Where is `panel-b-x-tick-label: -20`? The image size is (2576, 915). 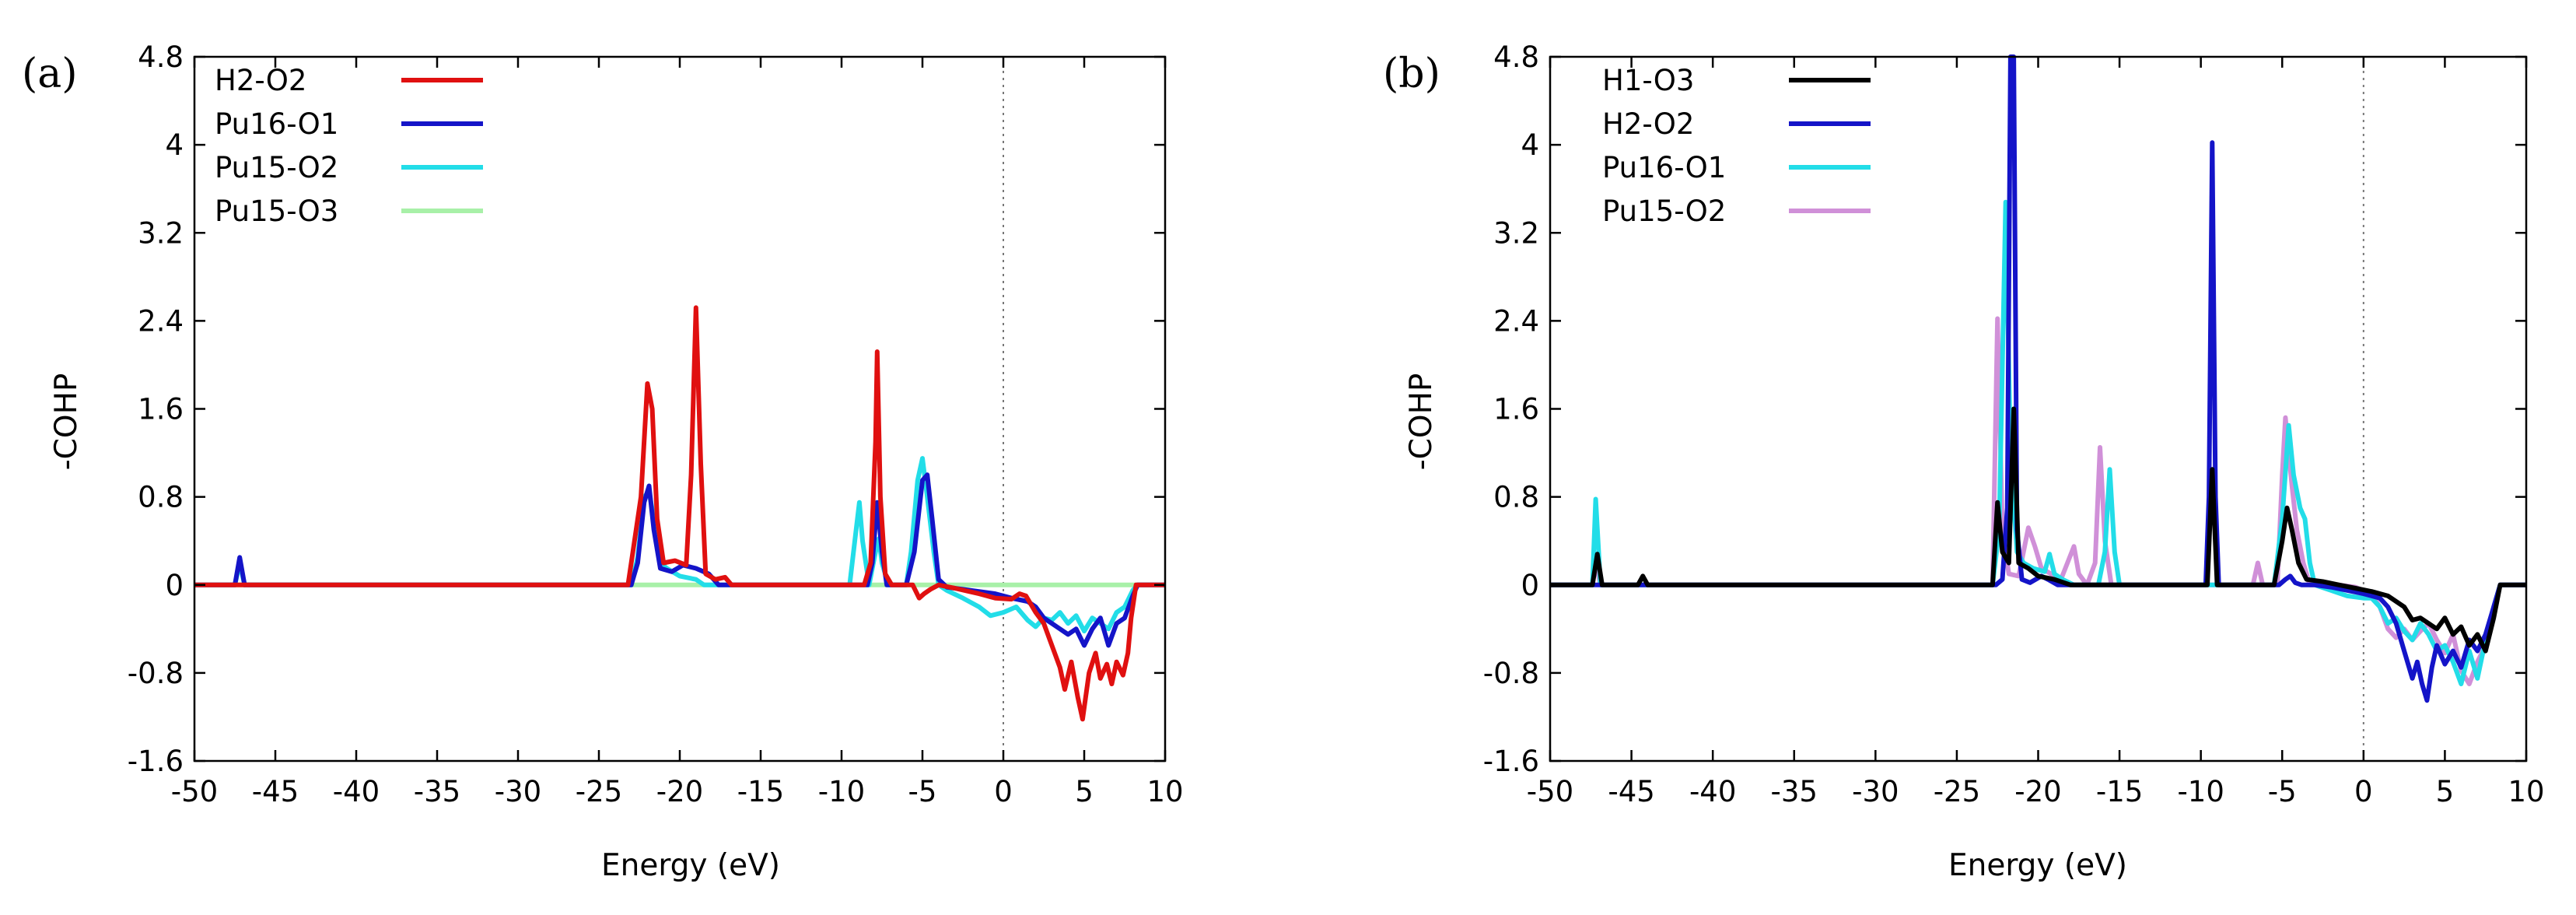
panel-b-x-tick-label: -20 is located at coordinates (2038, 791).